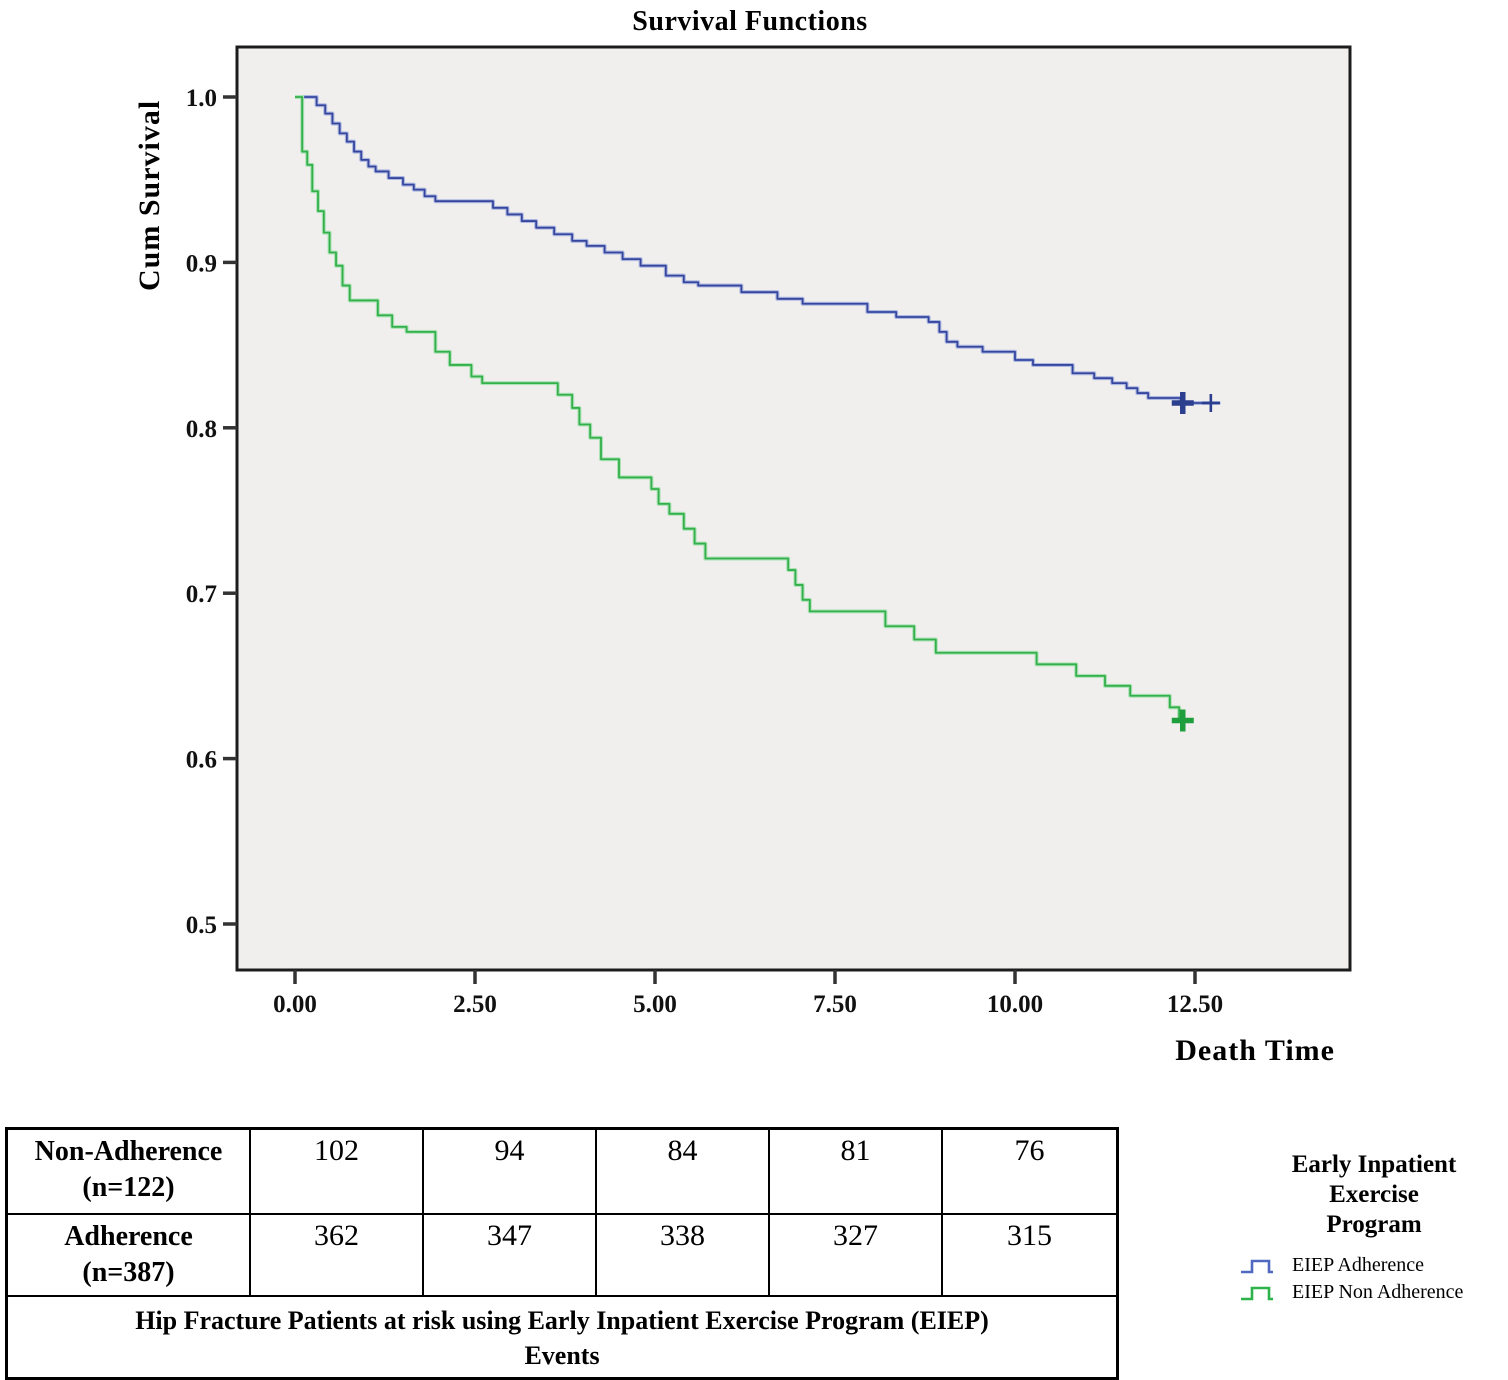  I want to click on table-row-non-adherence: Non-Adherence (n=122) 102 94 84 81 76, so click(562, 1172).